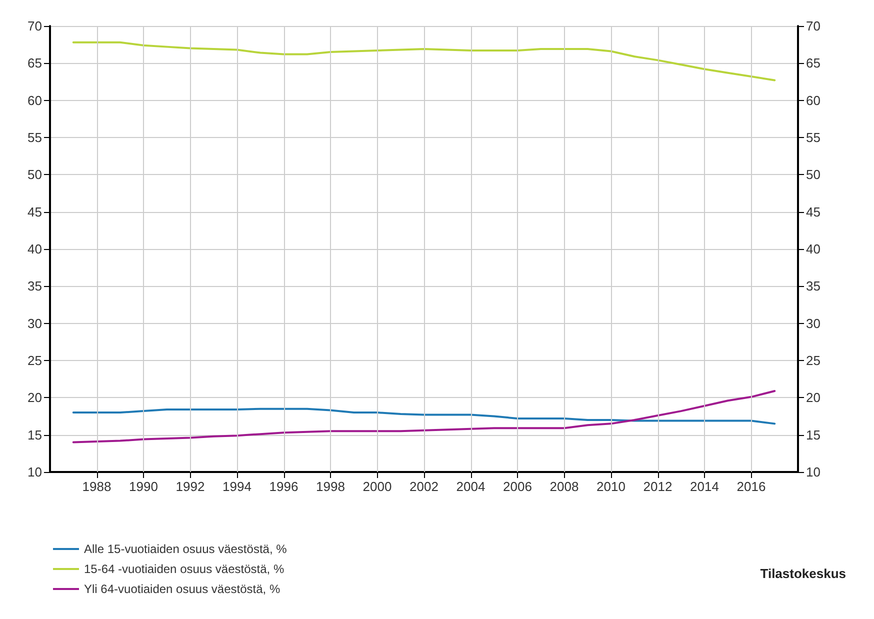 This screenshot has height=619, width=874. What do you see at coordinates (35, 63) in the screenshot?
I see `y-tick-label: 65` at bounding box center [35, 63].